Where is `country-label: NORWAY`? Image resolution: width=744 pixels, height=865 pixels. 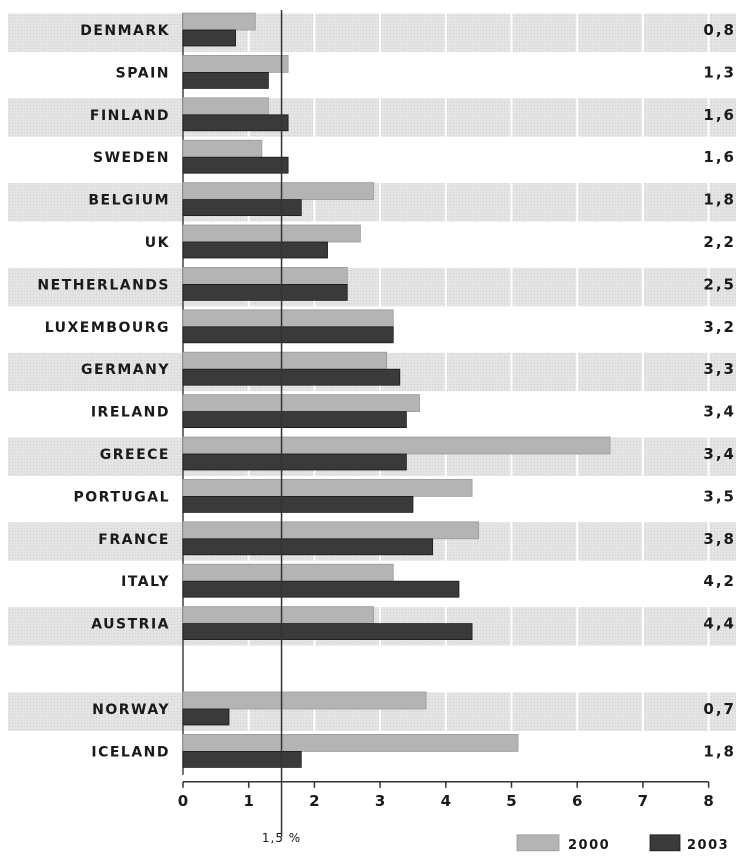
country-label: NORWAY is located at coordinates (131, 710).